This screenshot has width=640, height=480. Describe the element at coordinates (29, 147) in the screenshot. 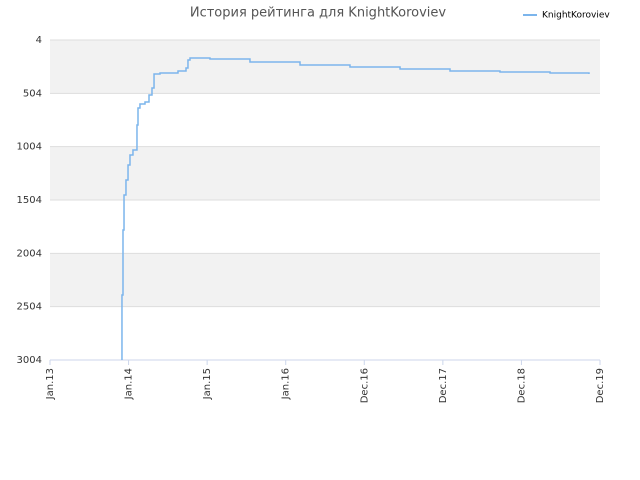

I see `y-tick-label: 1004` at that location.